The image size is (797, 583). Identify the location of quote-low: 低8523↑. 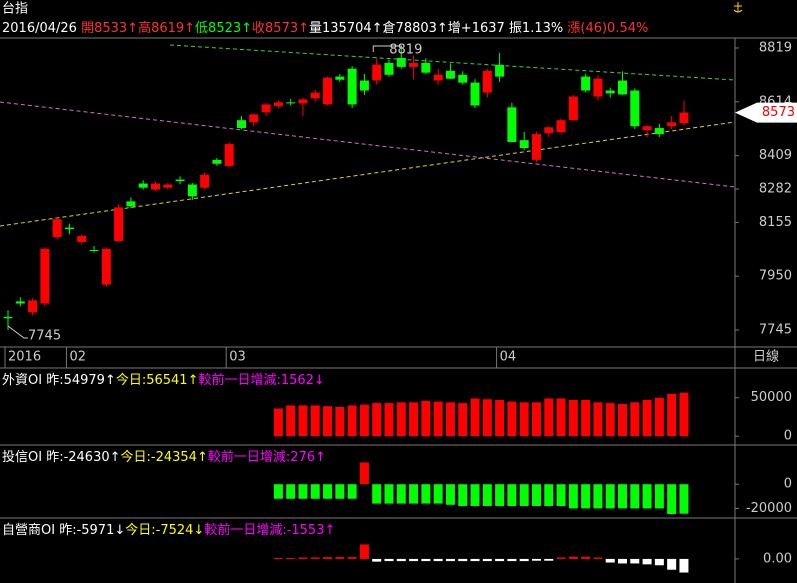
(223, 28).